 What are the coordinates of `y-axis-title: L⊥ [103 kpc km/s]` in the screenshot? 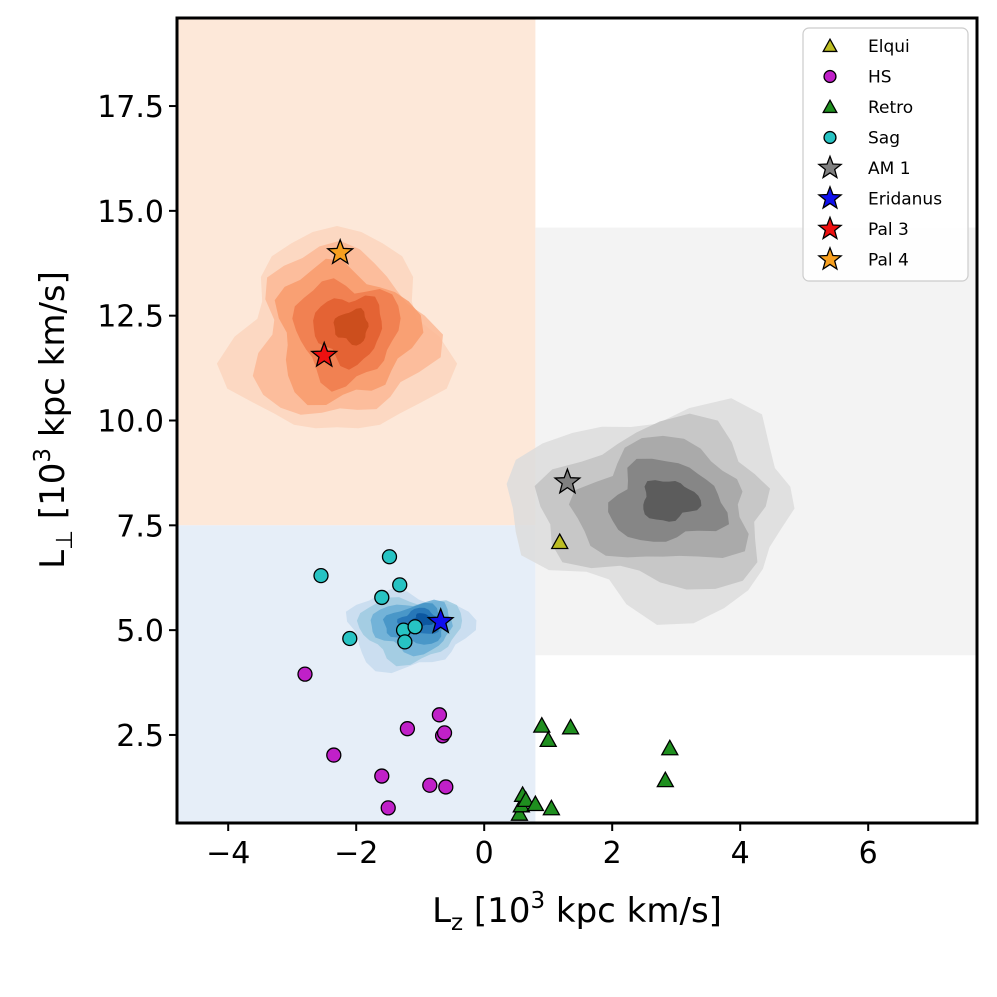 It's located at (54, 420).